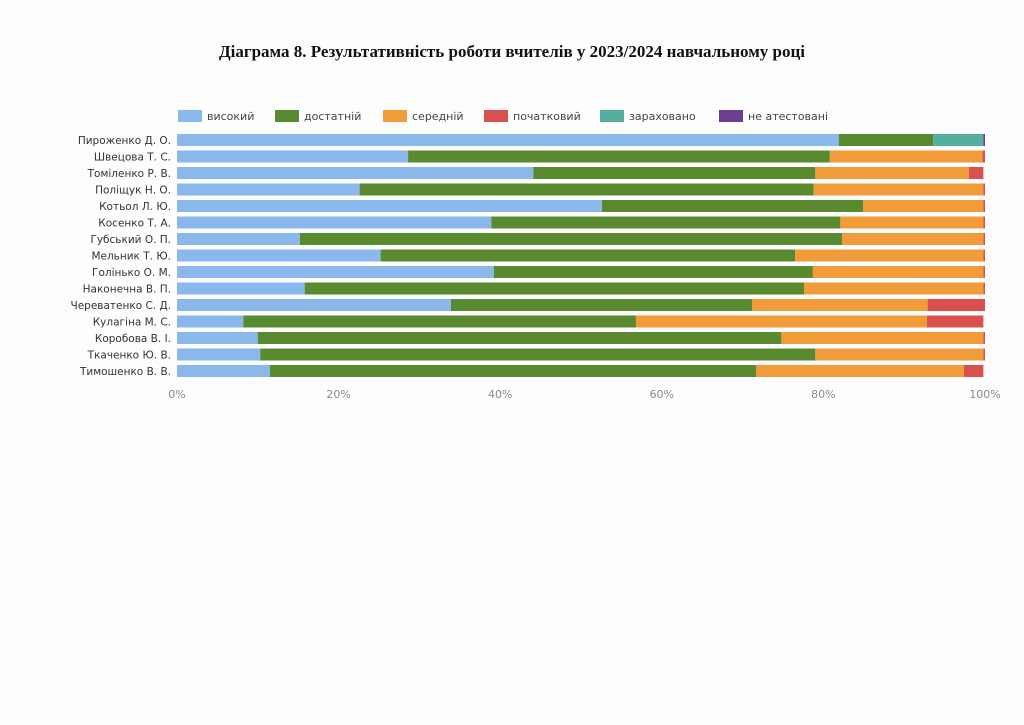 Image resolution: width=1024 pixels, height=725 pixels. I want to click on x-tick-label: 80%, so click(823, 394).